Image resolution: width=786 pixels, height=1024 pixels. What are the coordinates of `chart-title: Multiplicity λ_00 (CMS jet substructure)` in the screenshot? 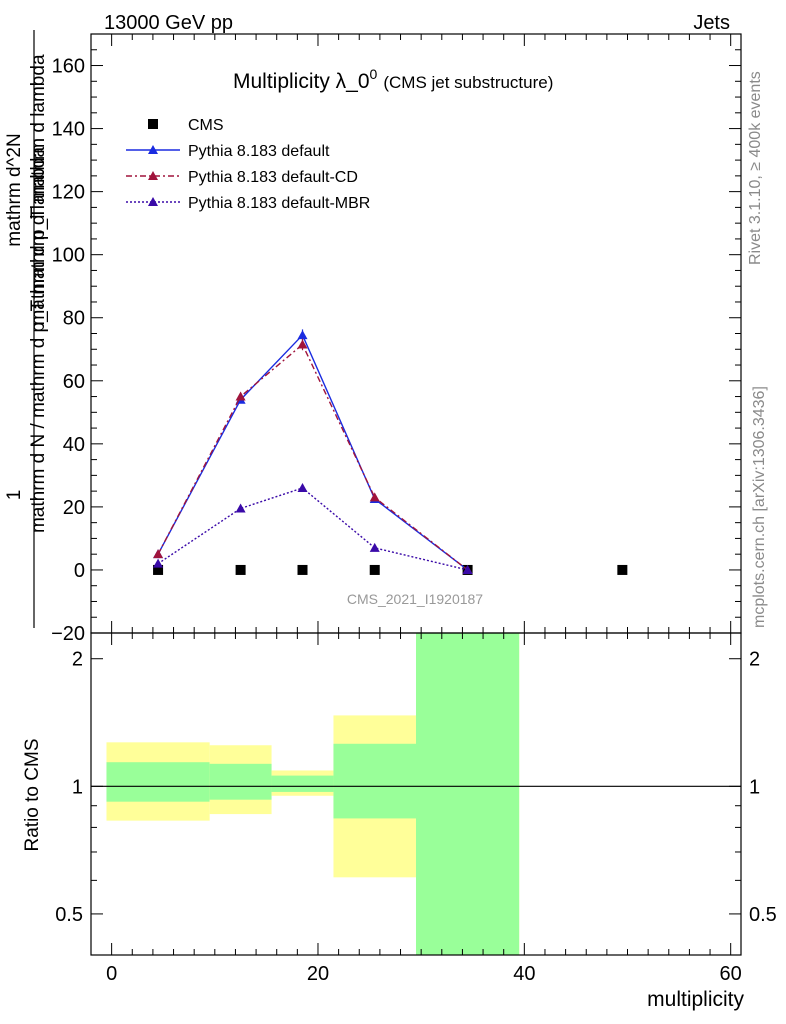 It's located at (393, 79).